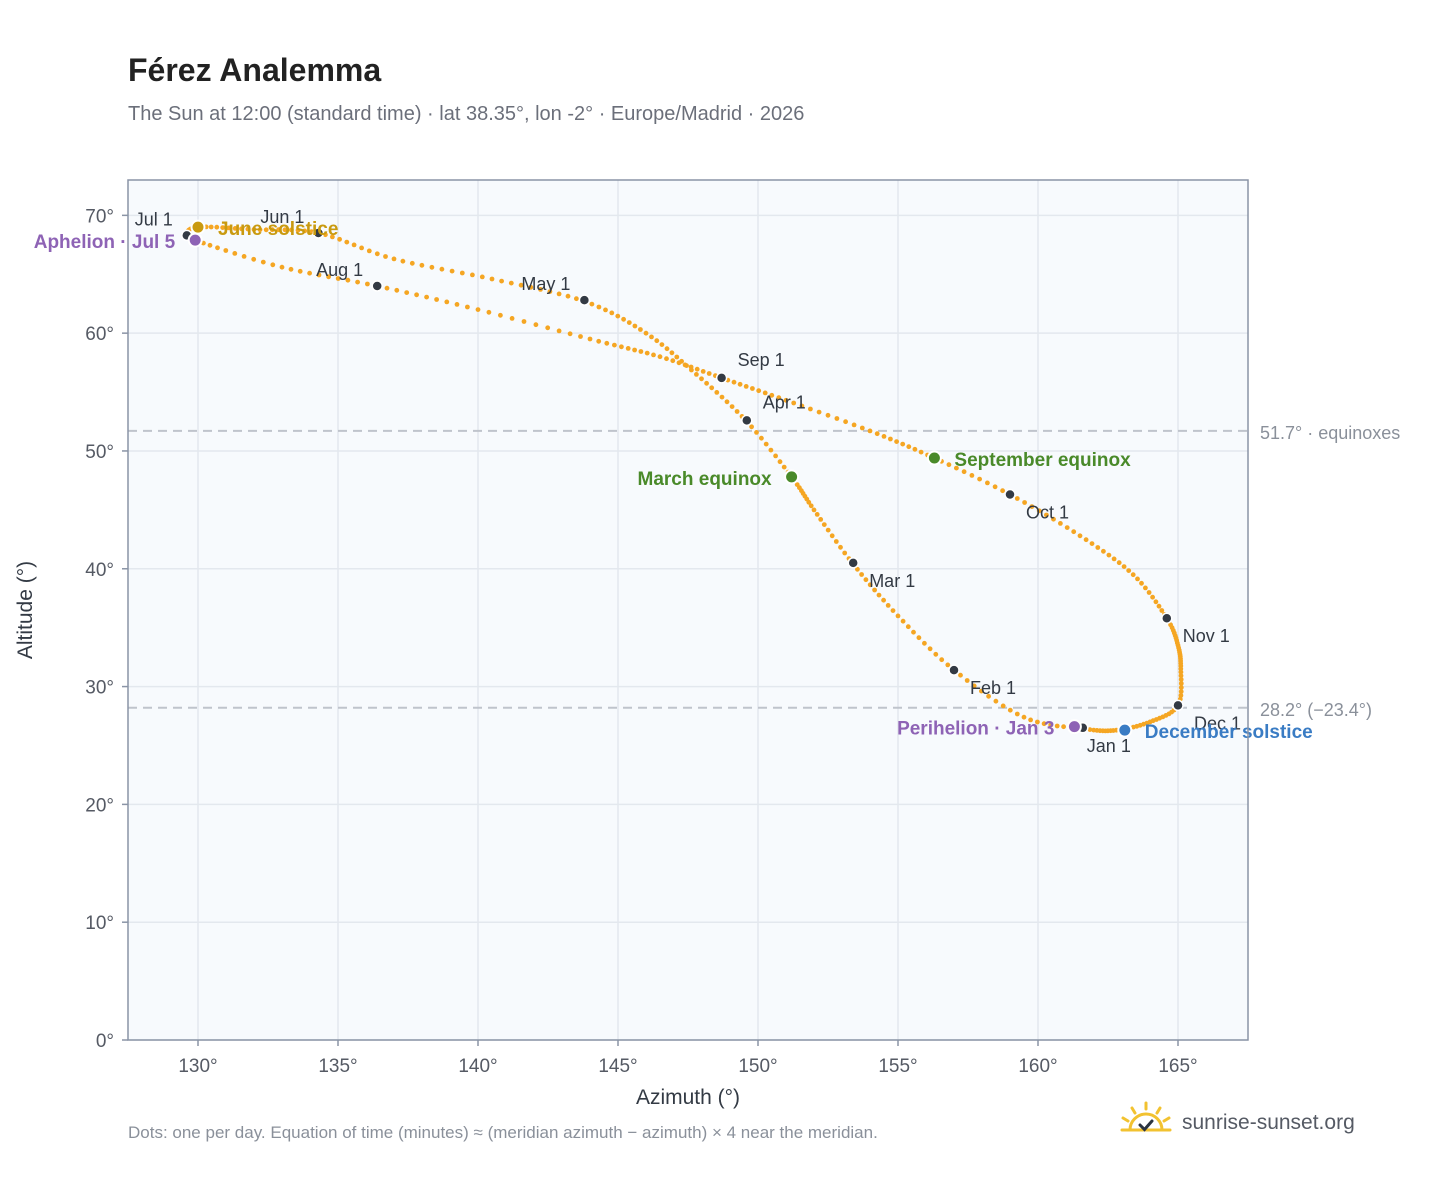 The height and width of the screenshot is (1188, 1448). I want to click on month-label: Oct 1, so click(1047, 513).